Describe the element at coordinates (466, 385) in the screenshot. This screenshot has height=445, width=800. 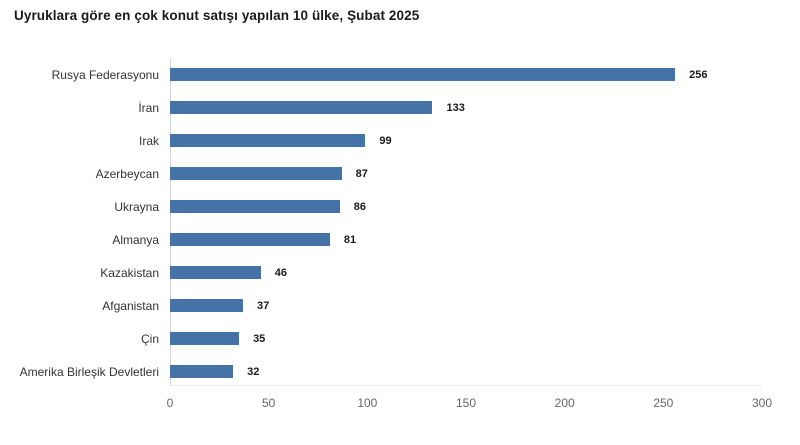
I see `x-axis-line` at that location.